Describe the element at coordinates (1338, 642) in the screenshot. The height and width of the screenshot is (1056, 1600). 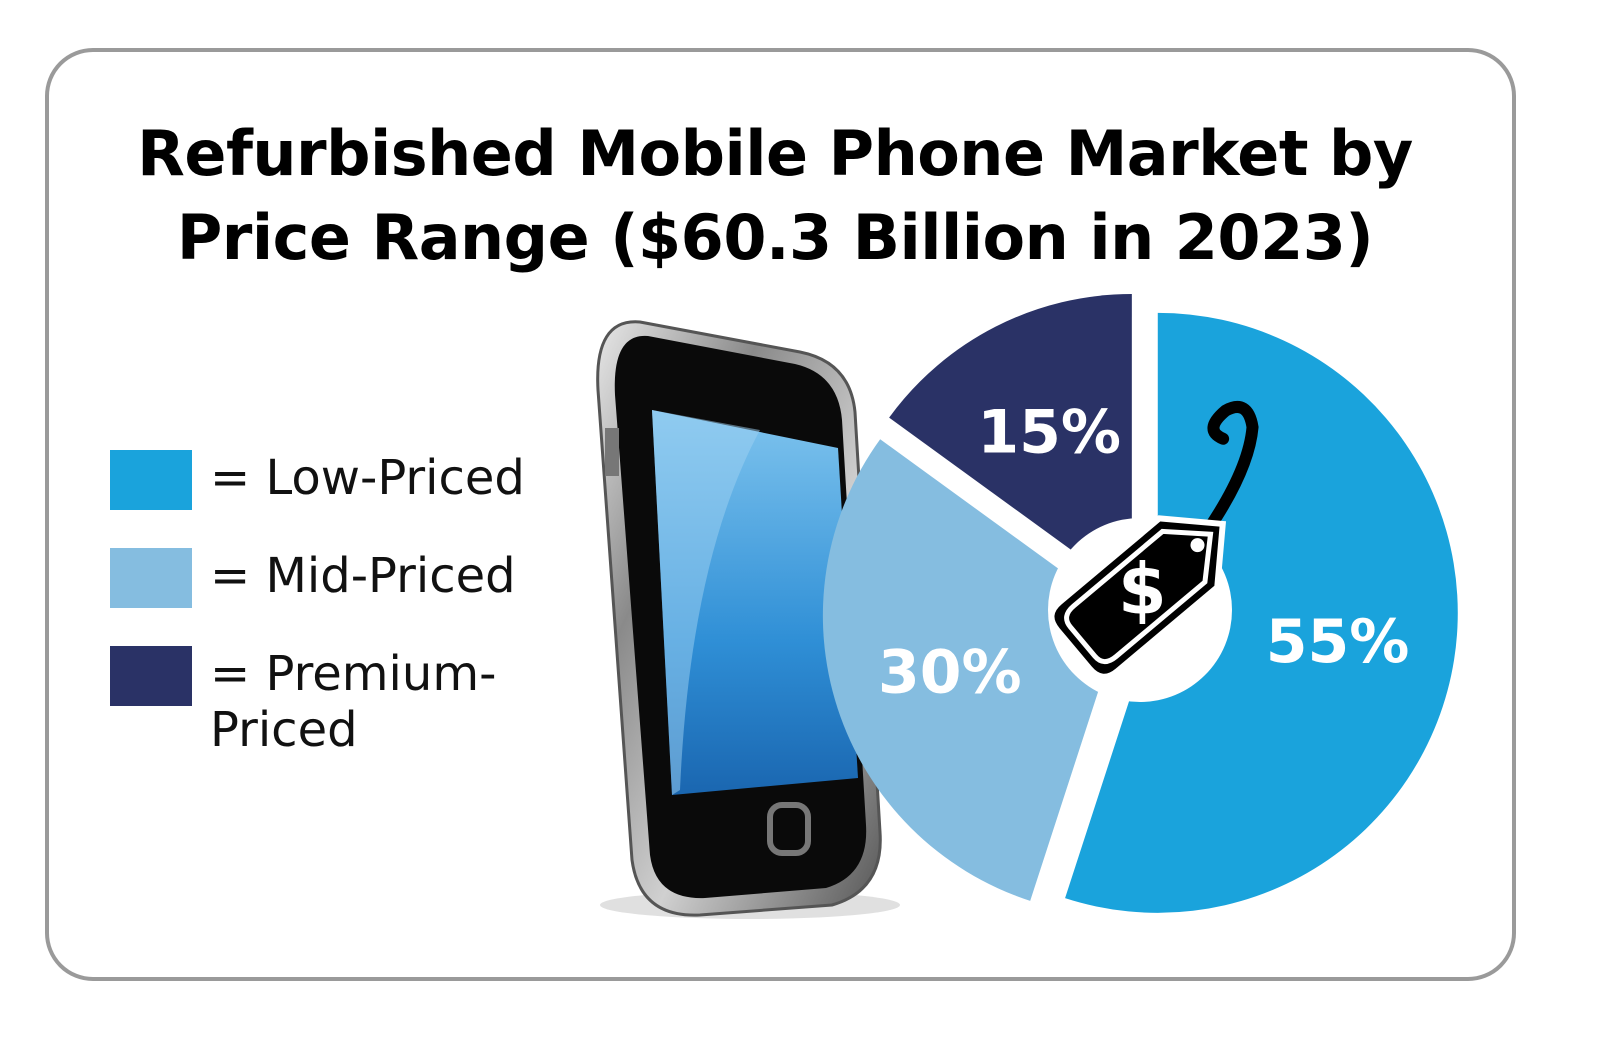
I see `value-label: 55%` at that location.